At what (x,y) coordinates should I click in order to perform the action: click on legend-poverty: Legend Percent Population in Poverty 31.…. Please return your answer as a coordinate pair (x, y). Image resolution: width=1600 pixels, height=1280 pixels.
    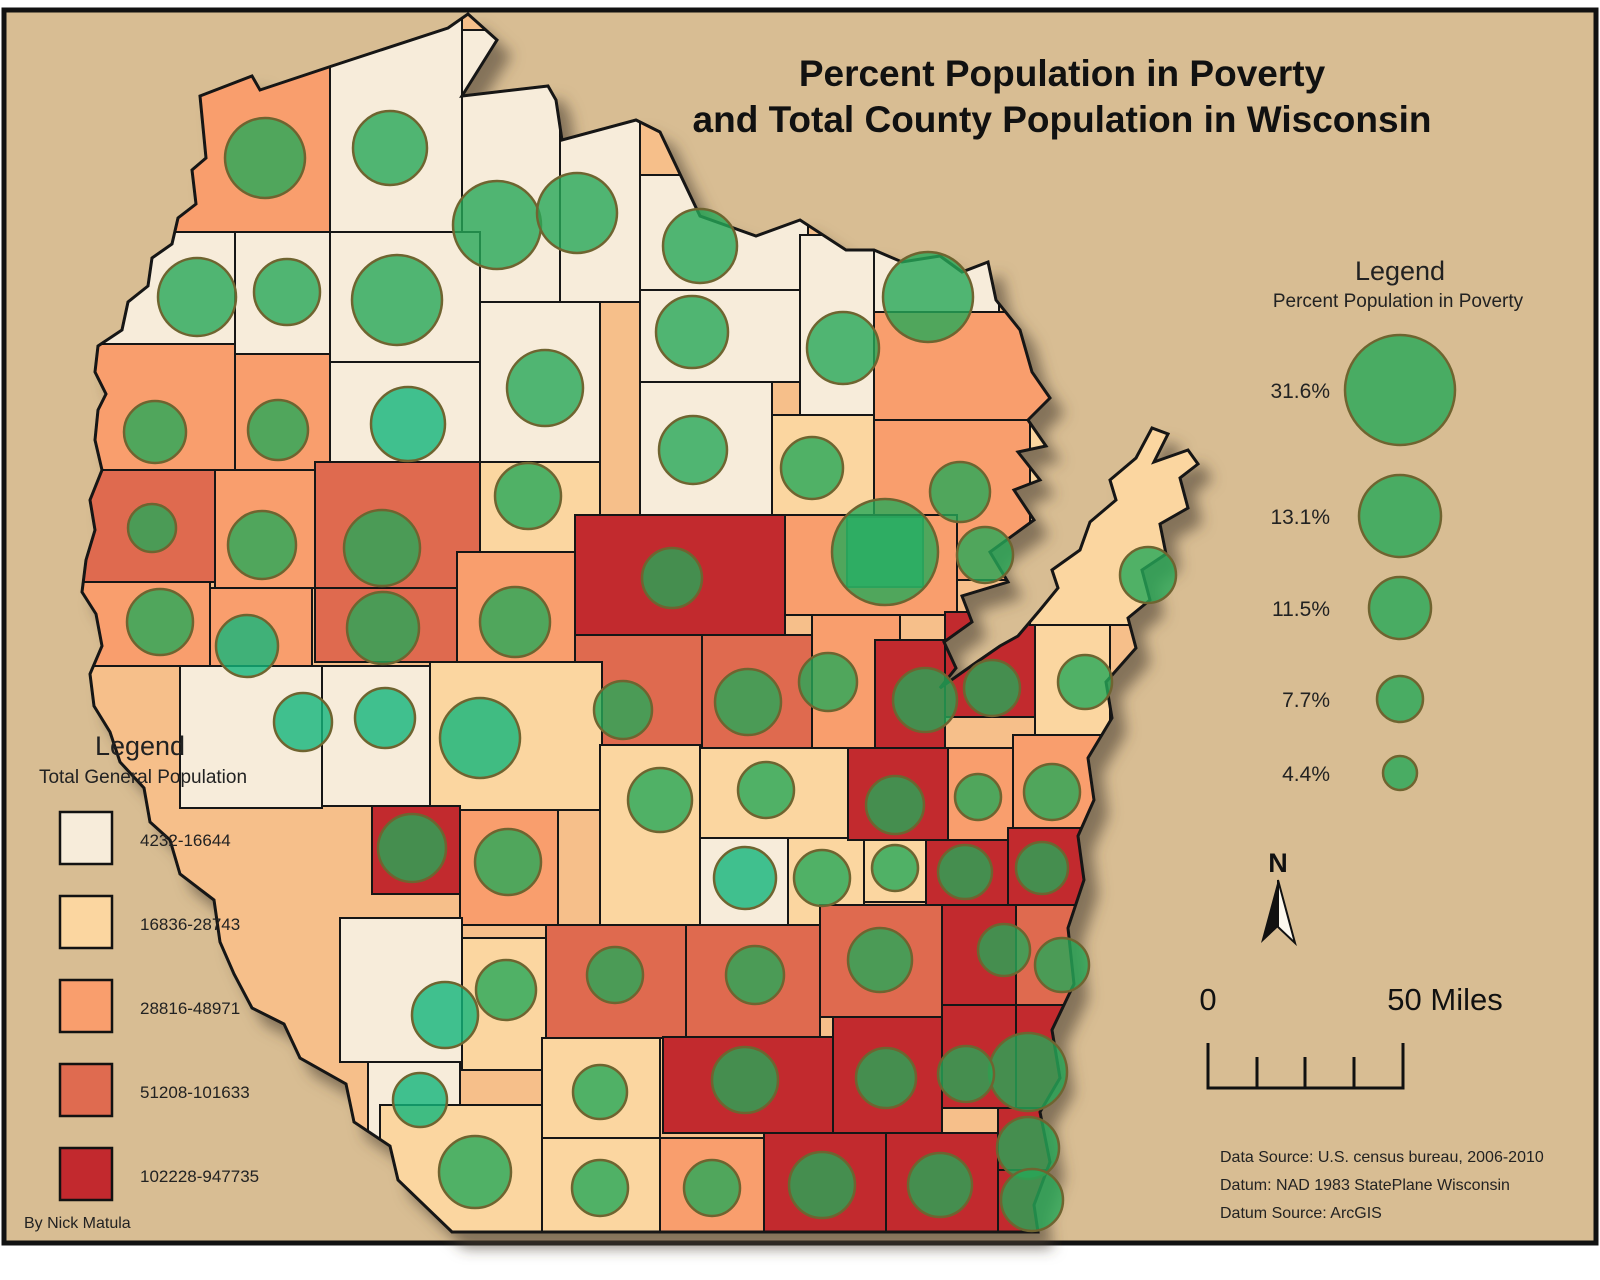
    Looking at the image, I should click on (1397, 524).